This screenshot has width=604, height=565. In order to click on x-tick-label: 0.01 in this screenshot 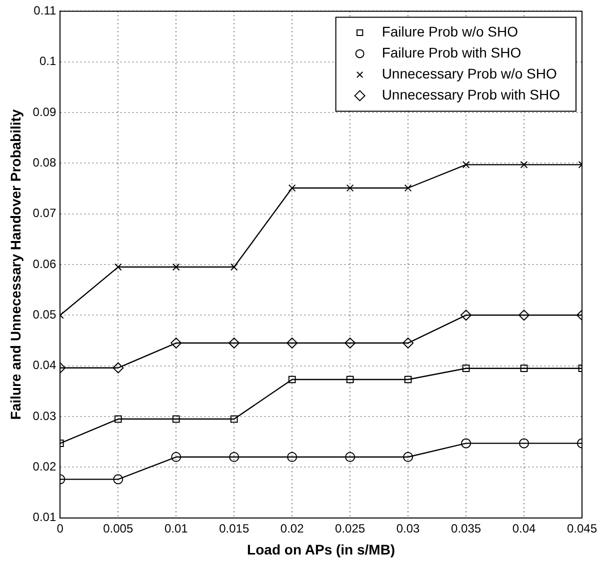, I will do `click(176, 528)`.